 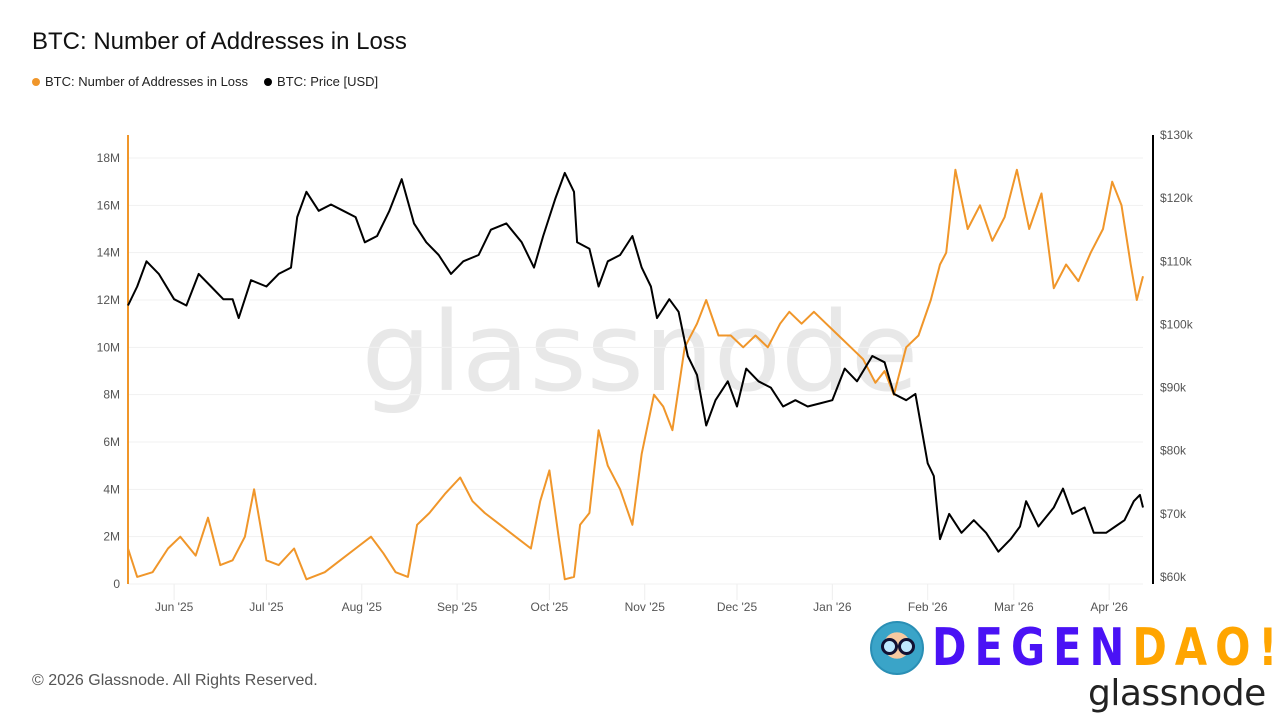 What do you see at coordinates (108, 205) in the screenshot?
I see `y-left-tick-label: 16M` at bounding box center [108, 205].